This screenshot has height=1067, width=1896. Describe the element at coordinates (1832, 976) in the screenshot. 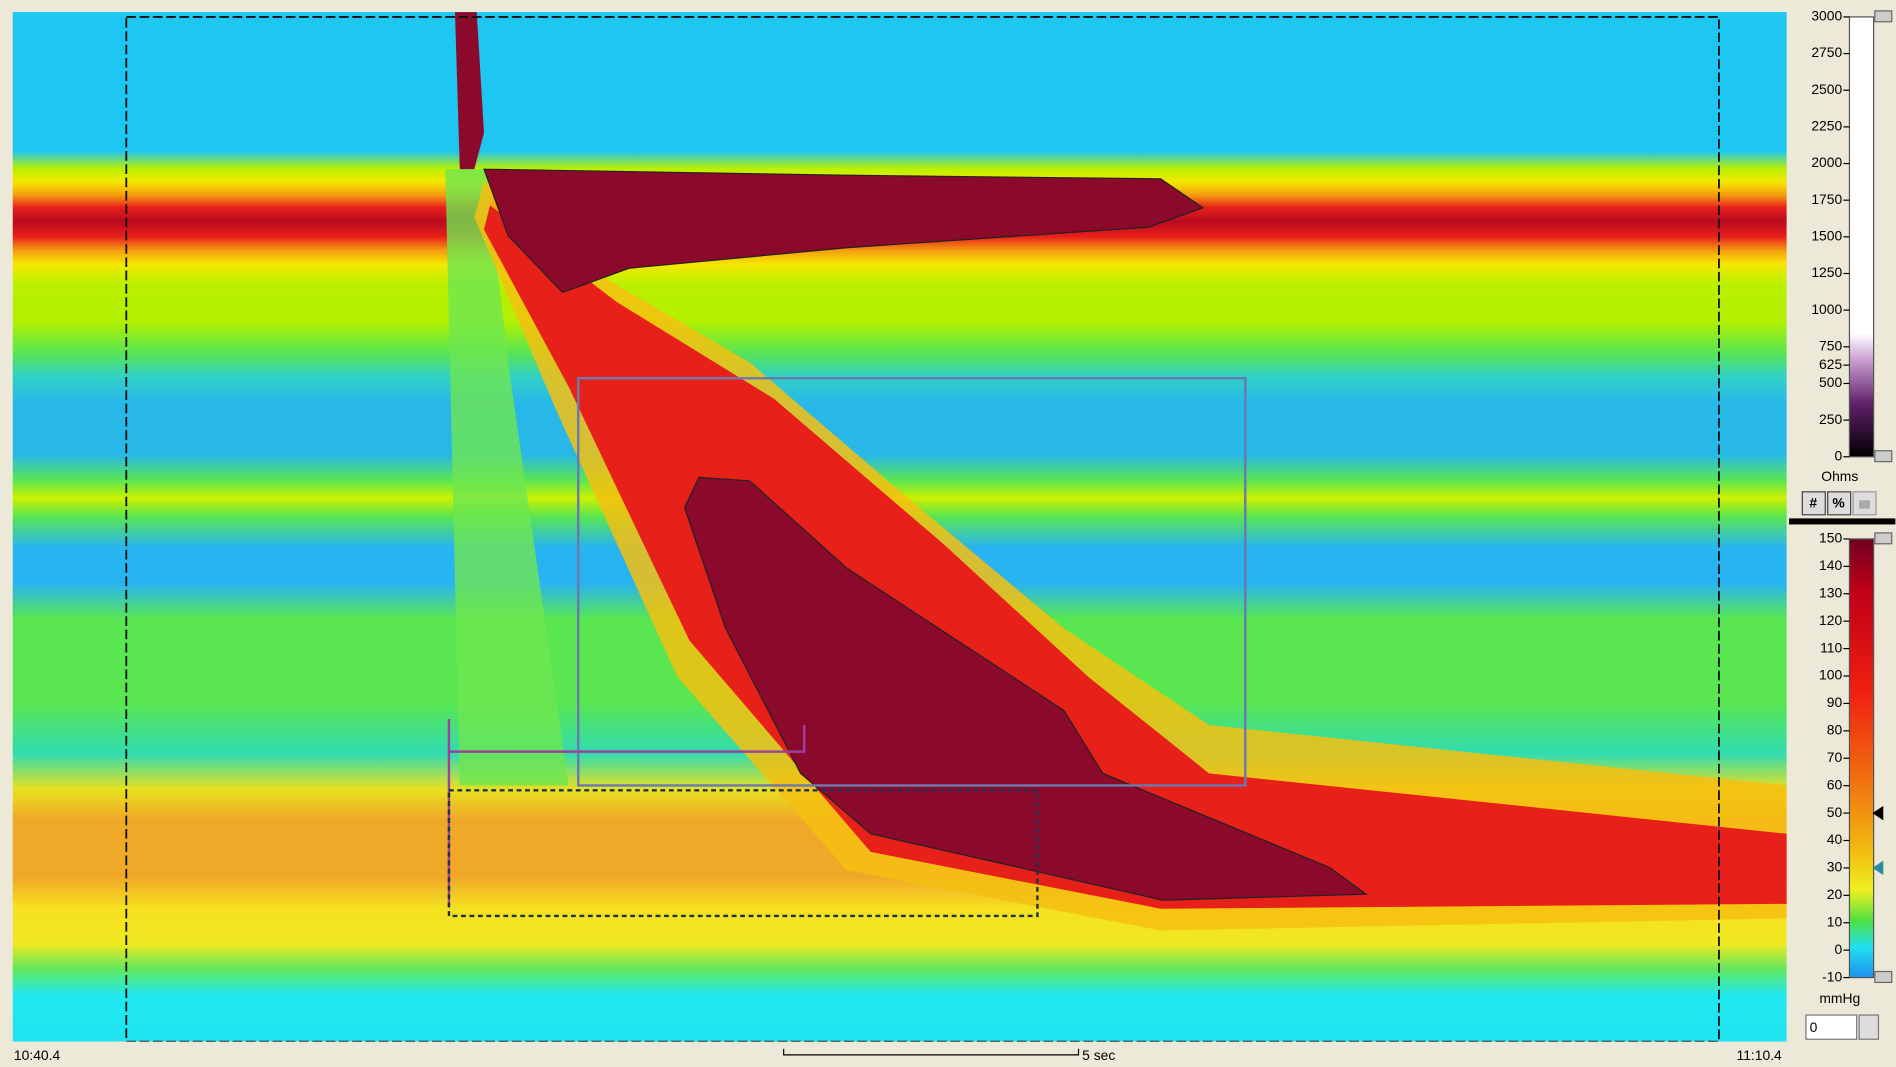

I see `scale-tick-label: -10` at that location.